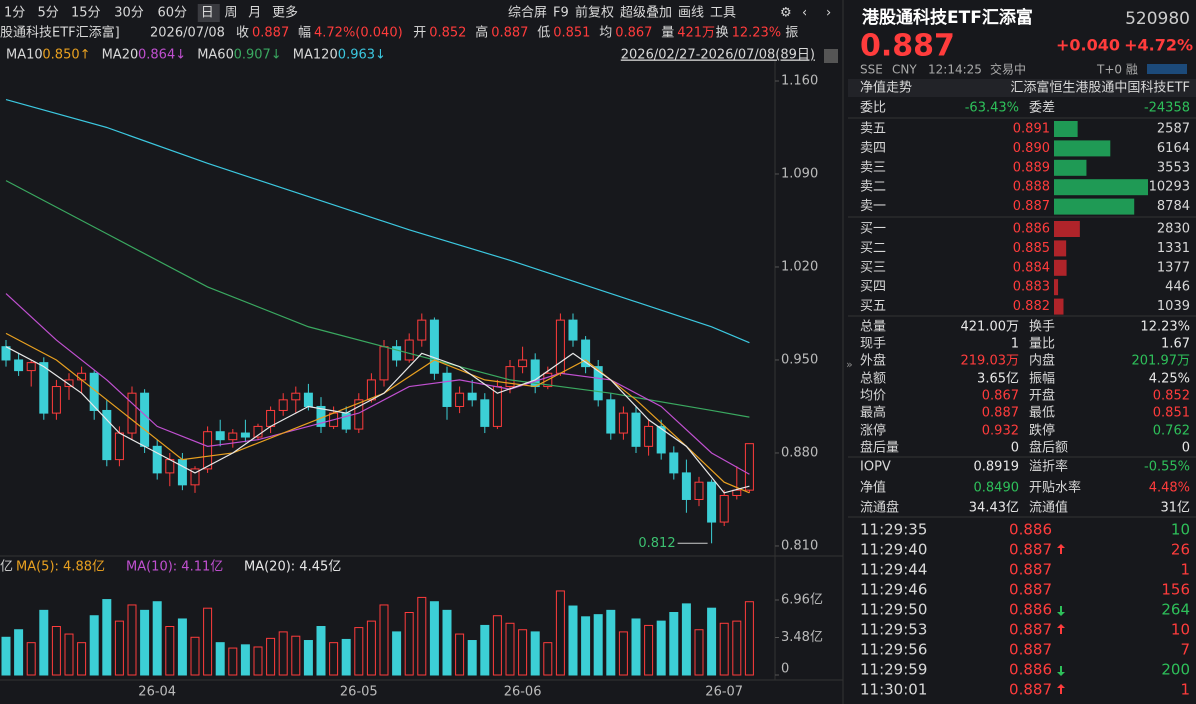 Image resolution: width=1196 pixels, height=704 pixels. I want to click on tick-volume: 156, so click(1175, 590).